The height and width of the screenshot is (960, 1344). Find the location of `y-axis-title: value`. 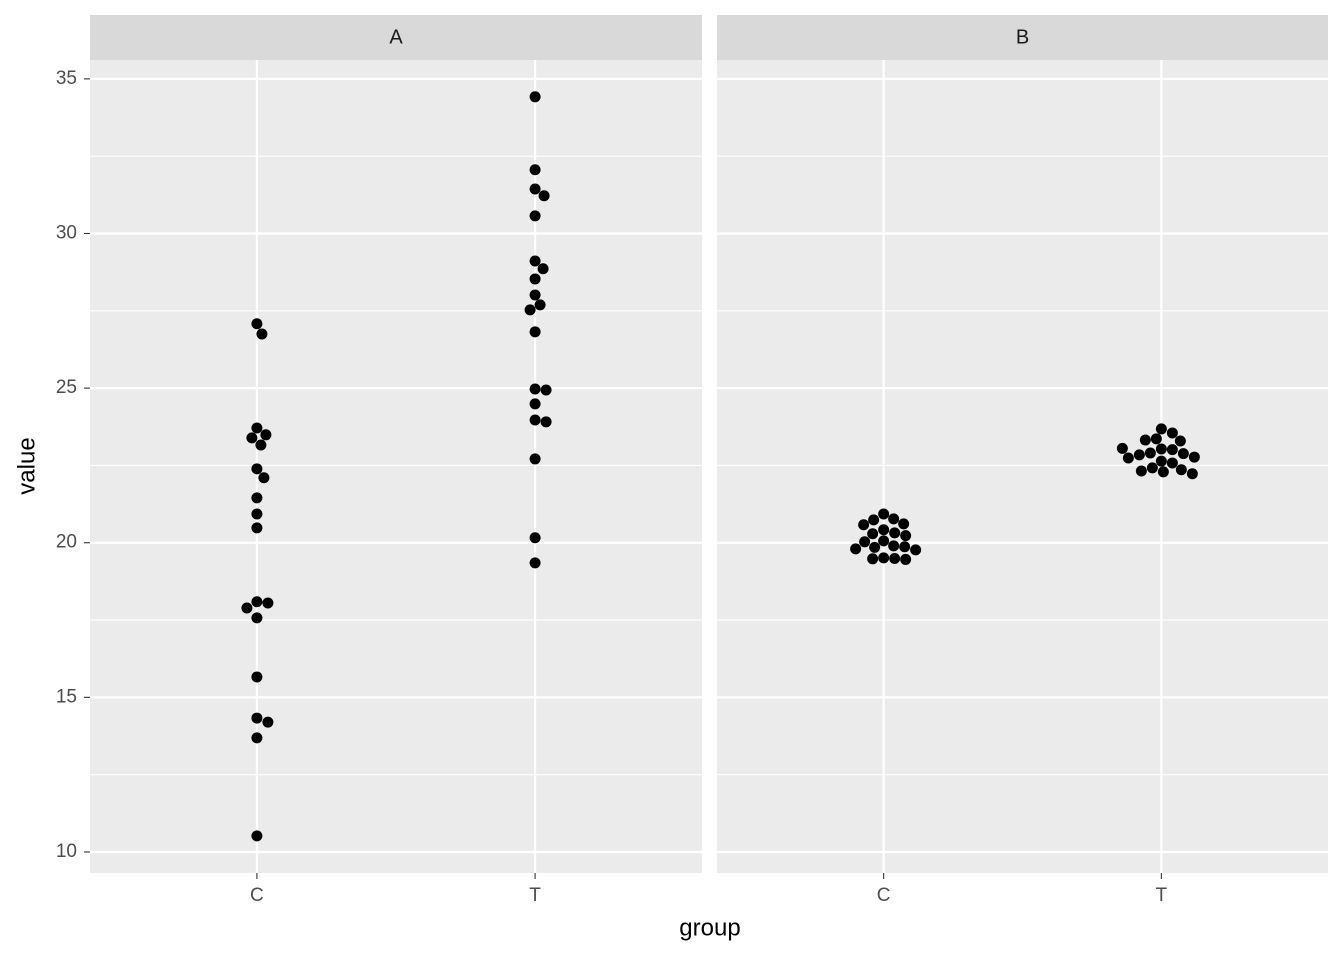

y-axis-title: value is located at coordinates (26, 465).